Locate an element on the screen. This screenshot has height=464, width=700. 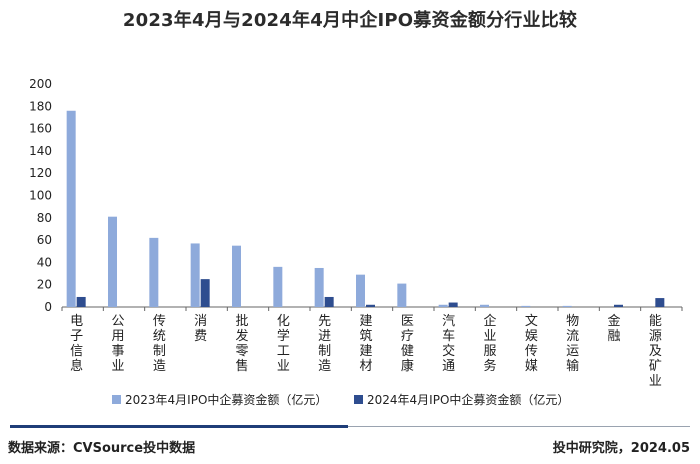
x-category-label-char: 矿 is located at coordinates (655, 366).